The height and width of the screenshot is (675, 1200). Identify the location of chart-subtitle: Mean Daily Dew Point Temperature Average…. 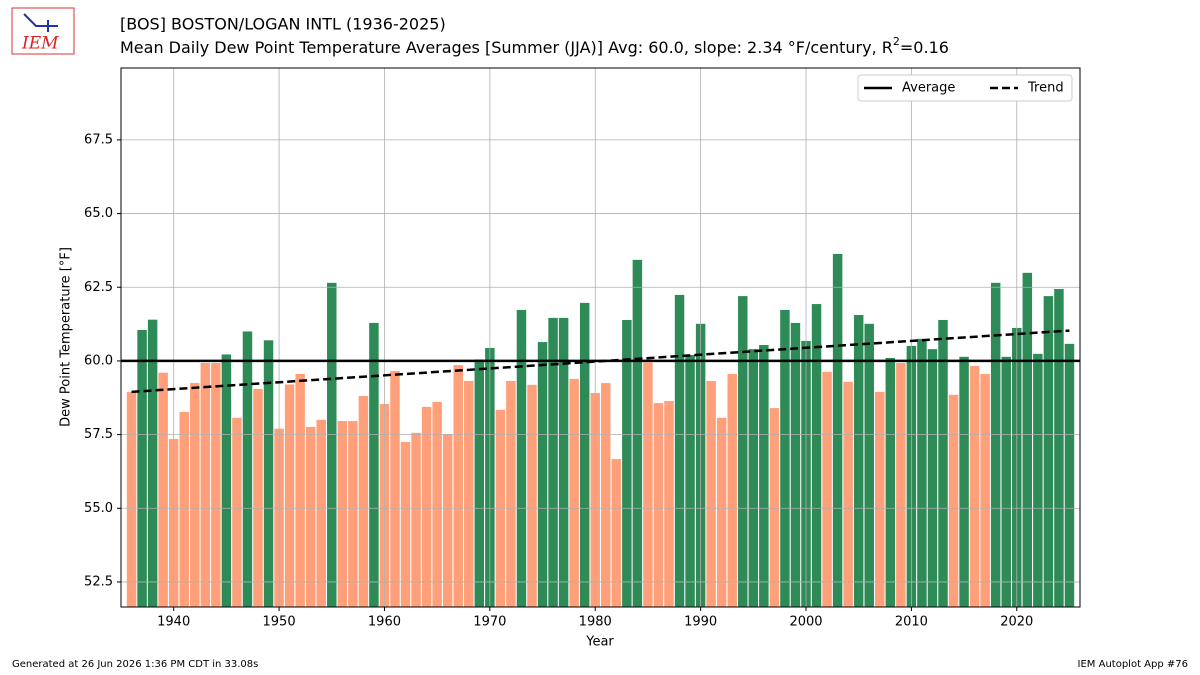
(534, 46).